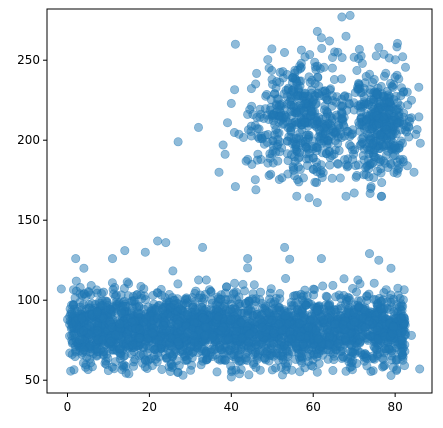 This screenshot has height=428, width=443. What do you see at coordinates (28, 140) in the screenshot?
I see `y-tick-label: 200` at bounding box center [28, 140].